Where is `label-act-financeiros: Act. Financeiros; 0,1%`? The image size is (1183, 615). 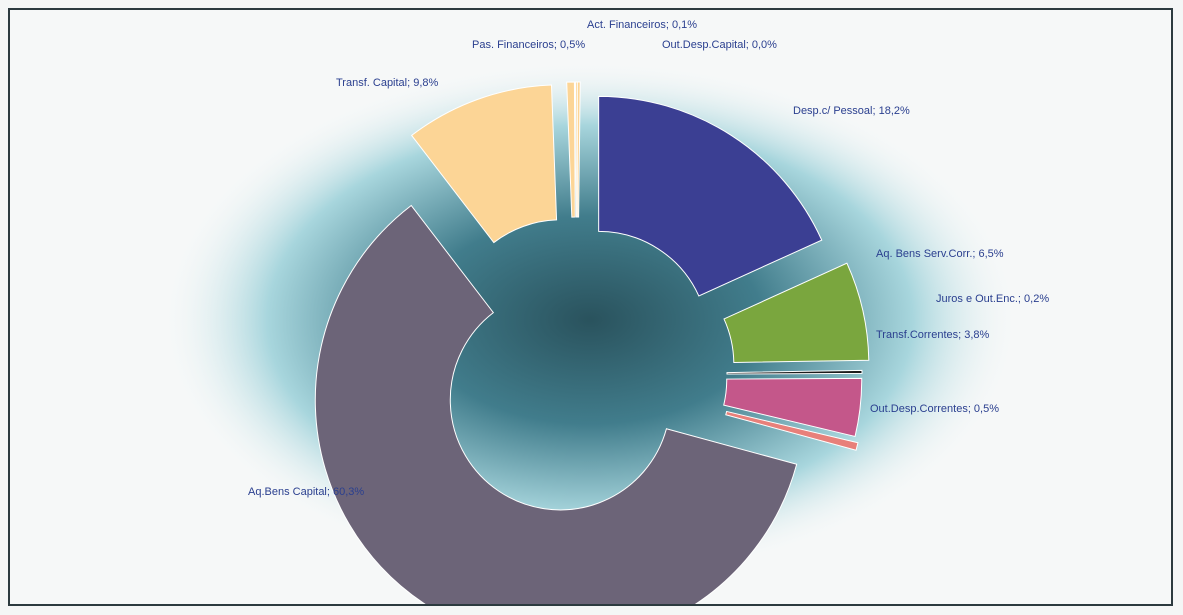
label-act-financeiros: Act. Financeiros; 0,1% is located at coordinates (642, 25).